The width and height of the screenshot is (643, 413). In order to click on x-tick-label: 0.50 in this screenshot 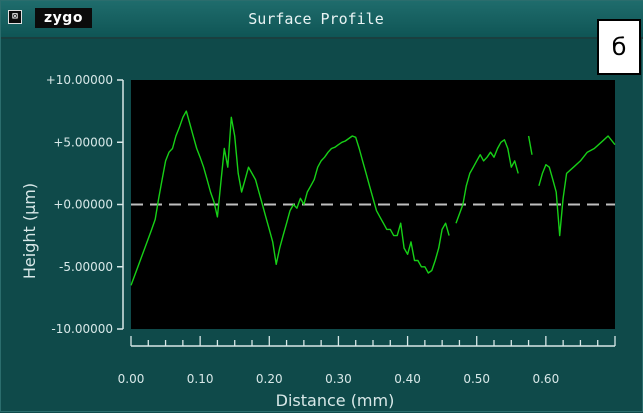, I will do `click(476, 379)`.